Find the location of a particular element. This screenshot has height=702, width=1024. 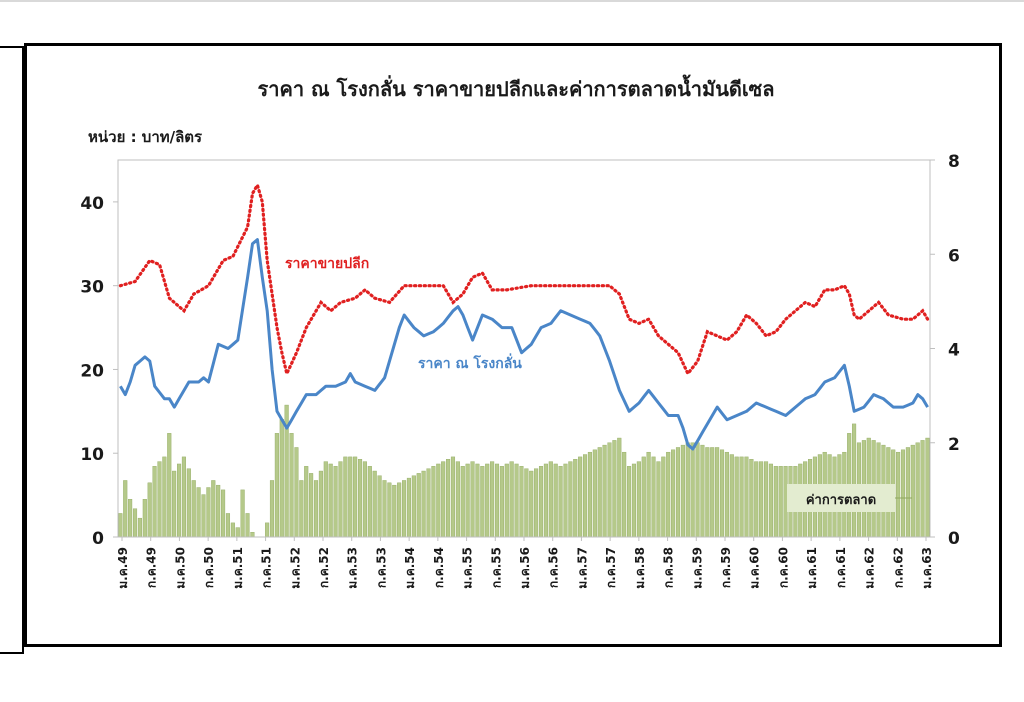

y-left-tick-label: 0 is located at coordinates (98, 539).